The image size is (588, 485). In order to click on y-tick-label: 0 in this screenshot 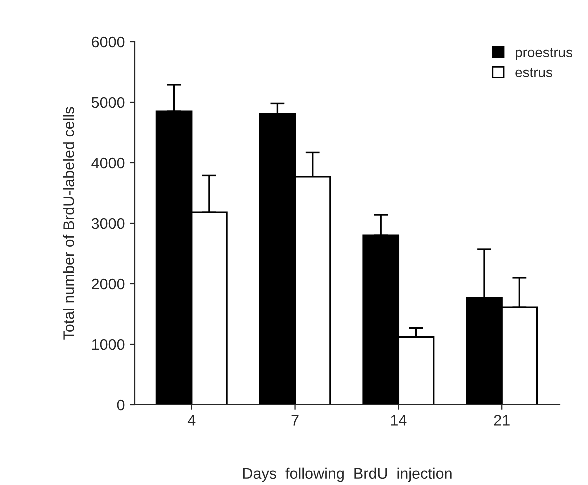, I will do `click(121, 405)`.